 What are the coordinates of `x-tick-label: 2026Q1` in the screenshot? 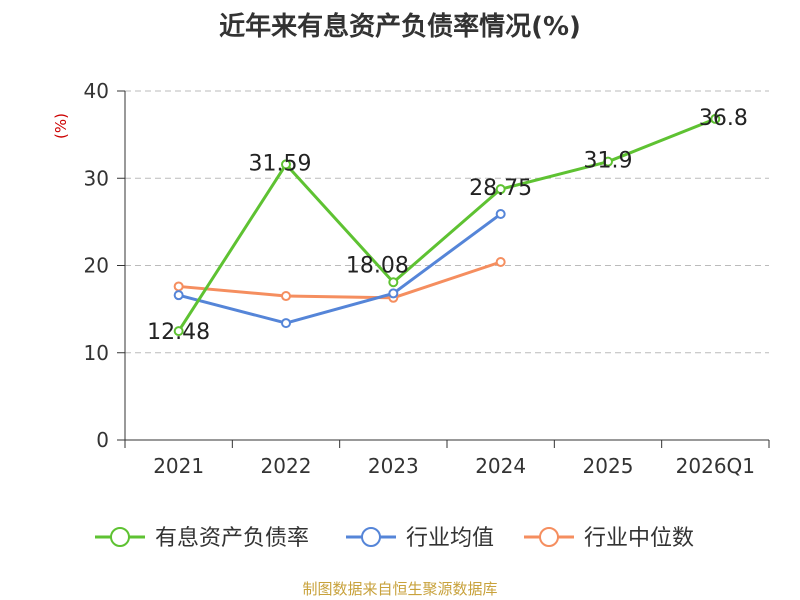 It's located at (715, 466).